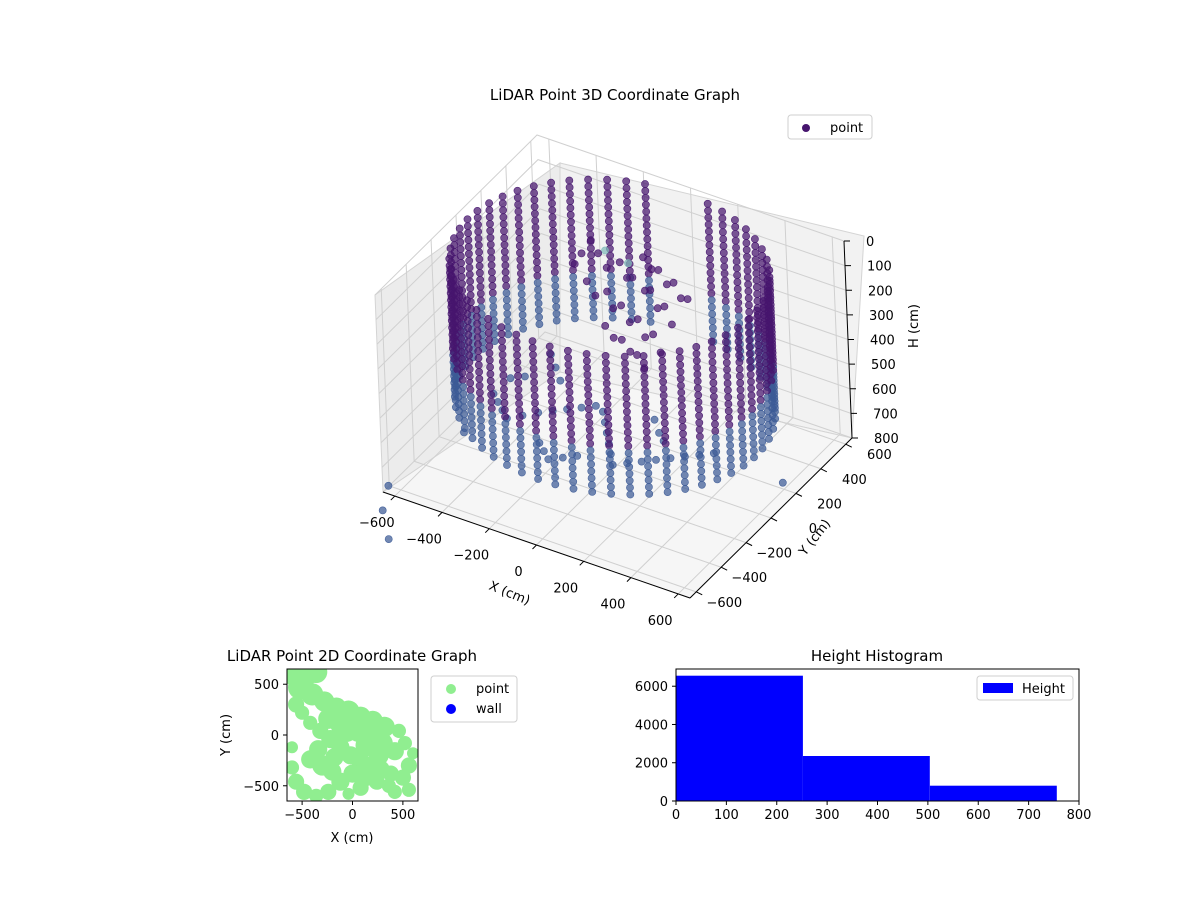 The height and width of the screenshot is (900, 1200). What do you see at coordinates (518, 572) in the screenshot?
I see `x-tick-label: 0` at bounding box center [518, 572].